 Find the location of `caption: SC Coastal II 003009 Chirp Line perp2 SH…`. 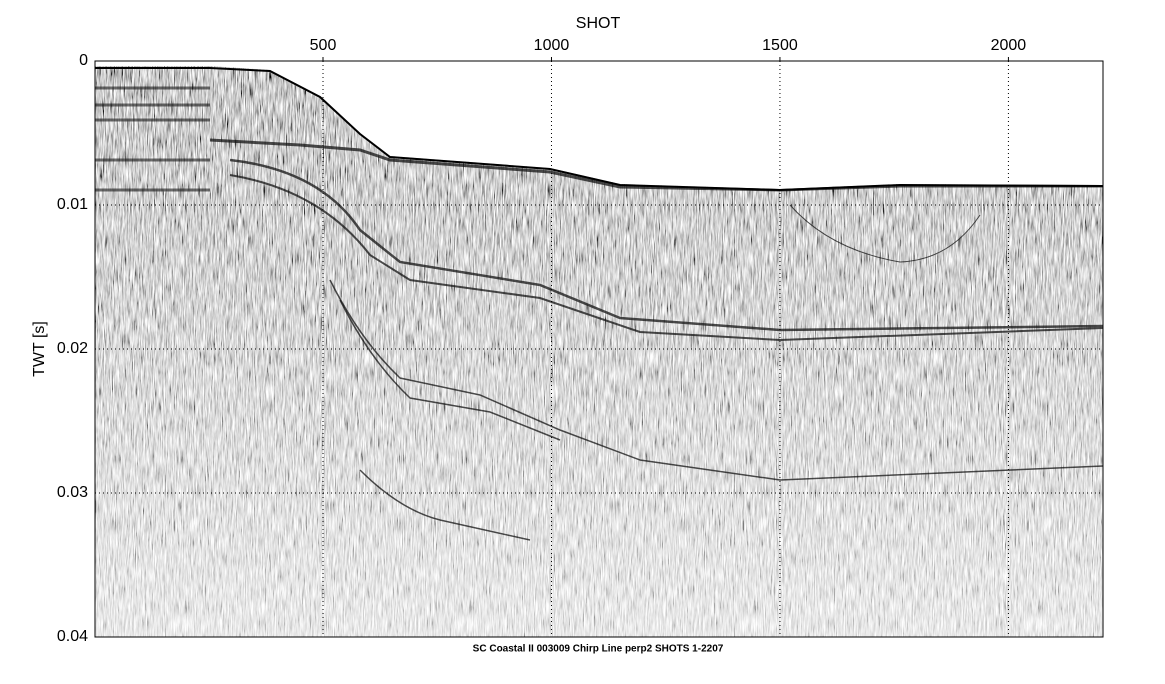

caption: SC Coastal II 003009 Chirp Line perp2 SH… is located at coordinates (598, 649).